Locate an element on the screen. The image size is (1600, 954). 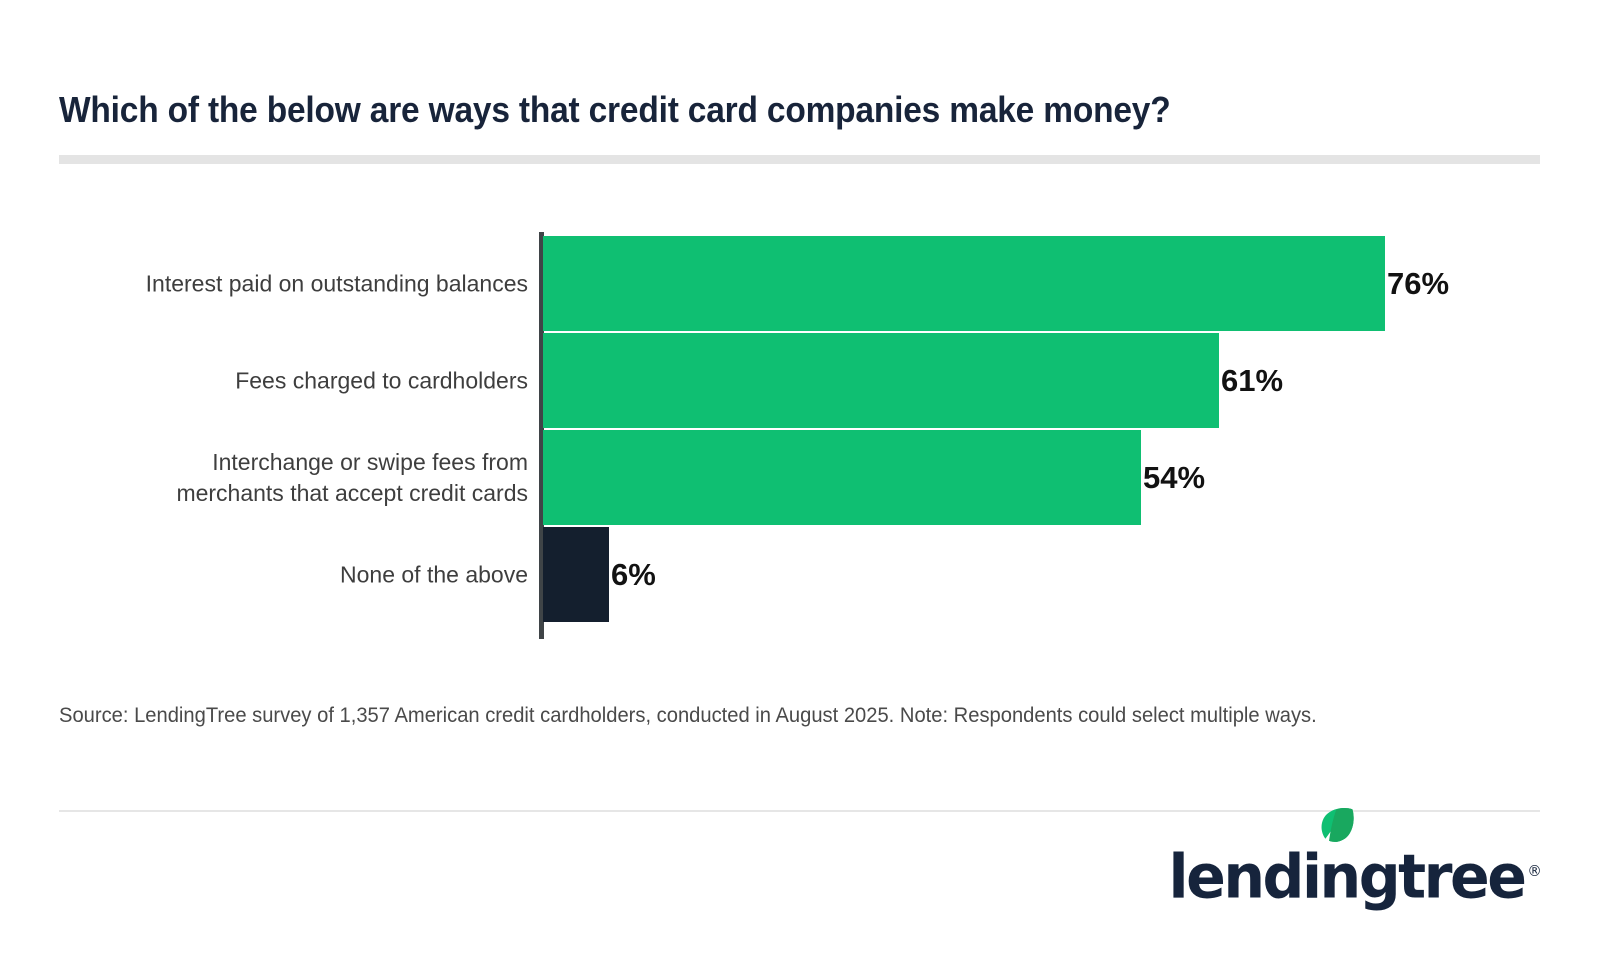
bar-track: 6% is located at coordinates (599, 574).